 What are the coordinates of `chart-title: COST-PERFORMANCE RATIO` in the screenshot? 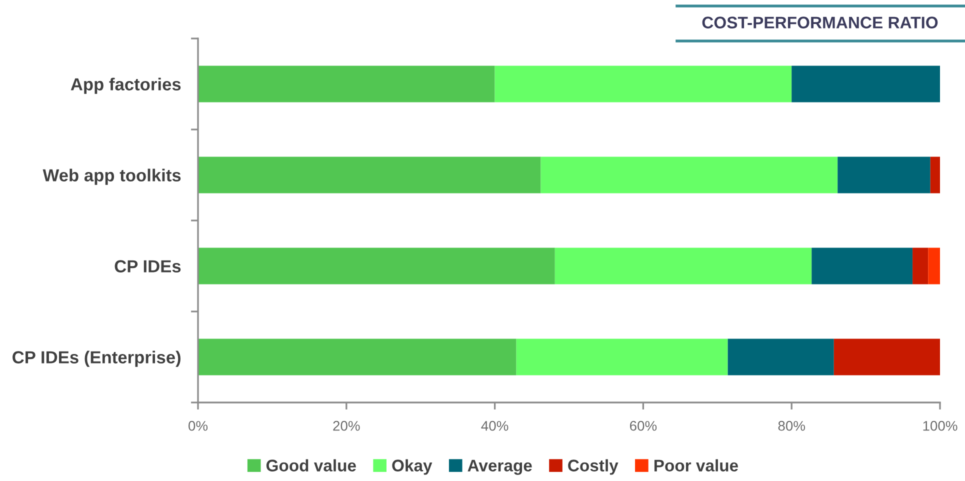 It's located at (820, 22).